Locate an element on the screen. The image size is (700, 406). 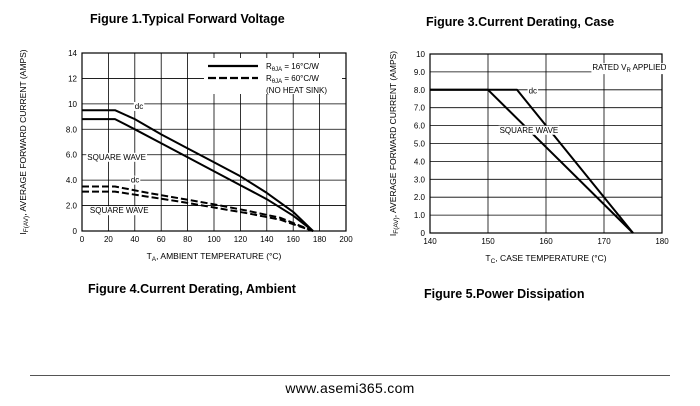
legend-entry-label: (NO HEAT SINK) is located at coordinates (296, 90).